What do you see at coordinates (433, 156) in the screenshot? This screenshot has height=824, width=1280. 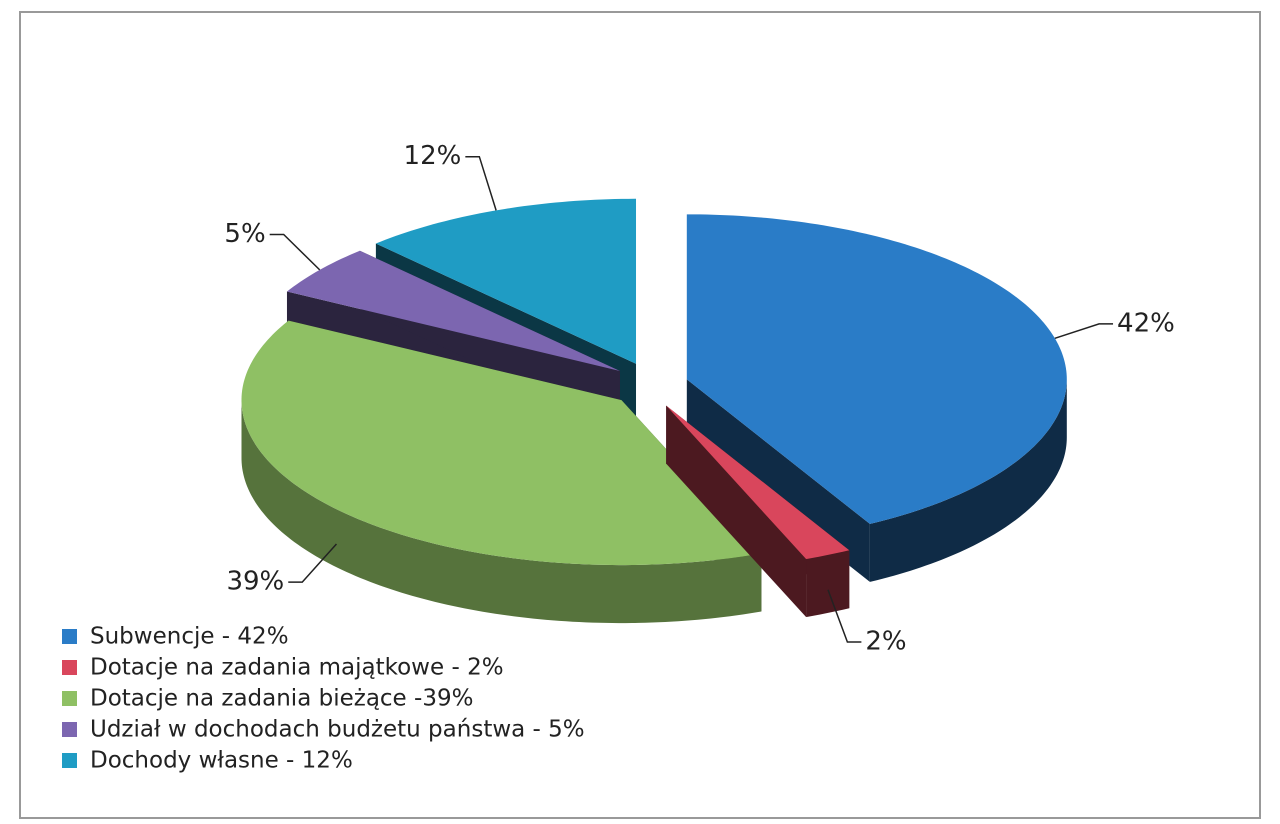 I see `data-label: 12%` at bounding box center [433, 156].